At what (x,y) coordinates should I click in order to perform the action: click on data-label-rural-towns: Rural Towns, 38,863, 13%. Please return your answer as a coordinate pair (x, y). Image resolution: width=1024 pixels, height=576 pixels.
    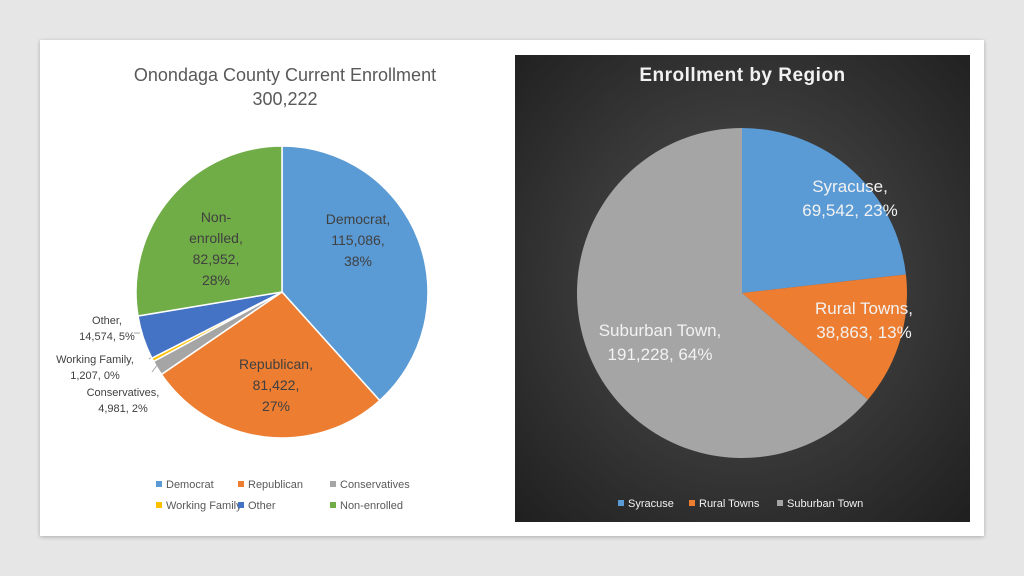
    Looking at the image, I should click on (864, 320).